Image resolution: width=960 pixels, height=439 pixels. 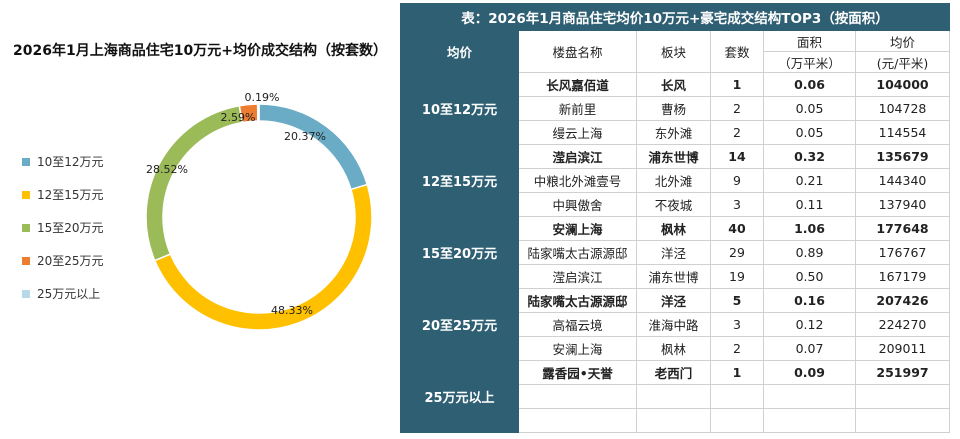 I want to click on name-cell, so click(x=577, y=396).